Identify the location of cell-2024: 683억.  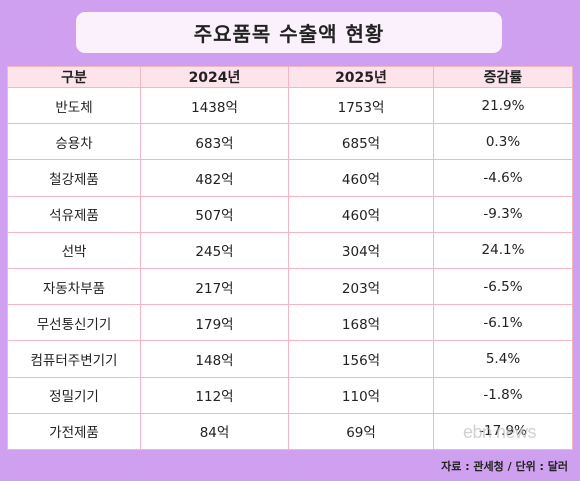
(214, 142).